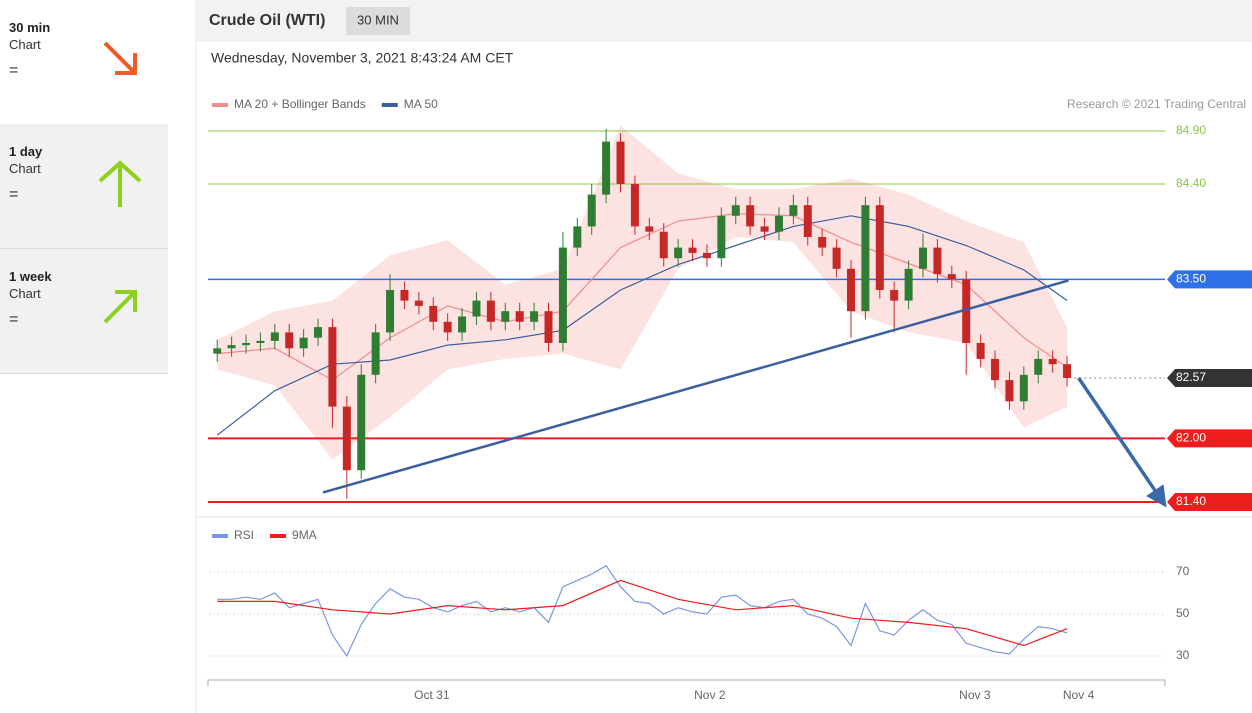  Describe the element at coordinates (30, 276) in the screenshot. I see `period: 1 week` at that location.